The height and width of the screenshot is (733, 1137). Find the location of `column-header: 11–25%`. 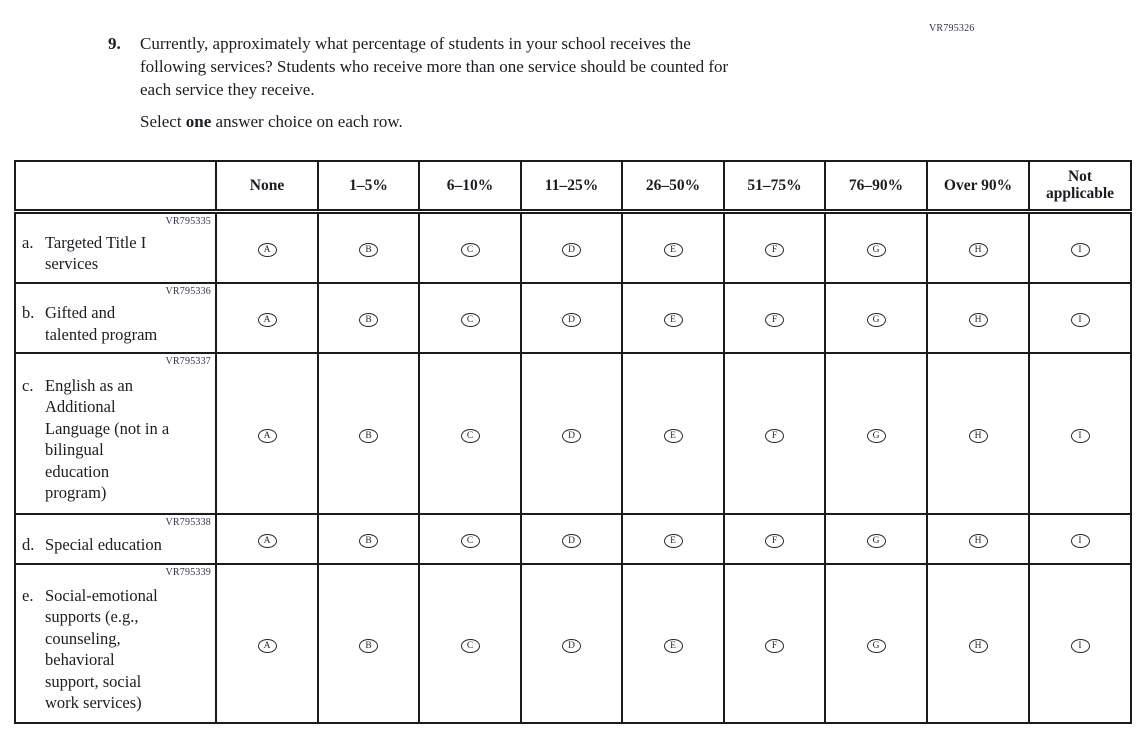

column-header: 11–25% is located at coordinates (571, 187).